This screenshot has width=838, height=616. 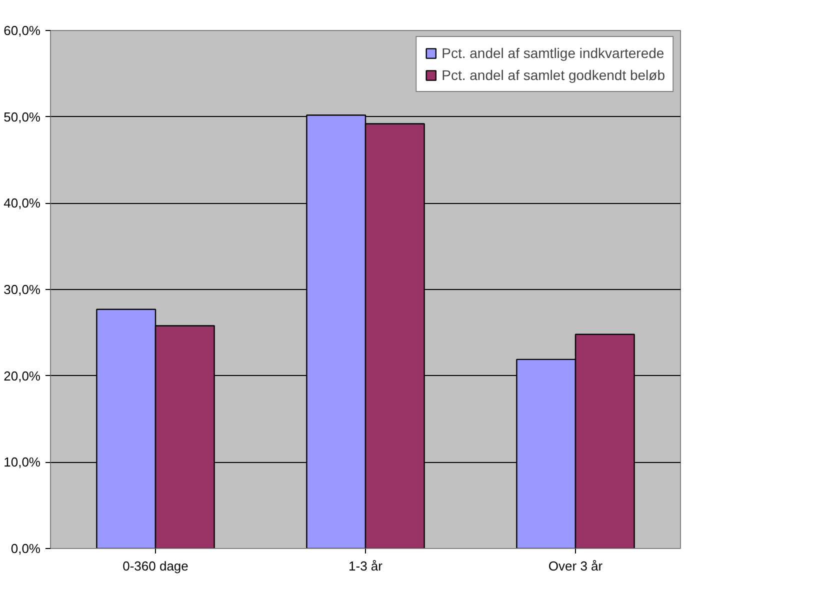 What do you see at coordinates (576, 566) in the screenshot?
I see `x-tick-label: Over 3 år` at bounding box center [576, 566].